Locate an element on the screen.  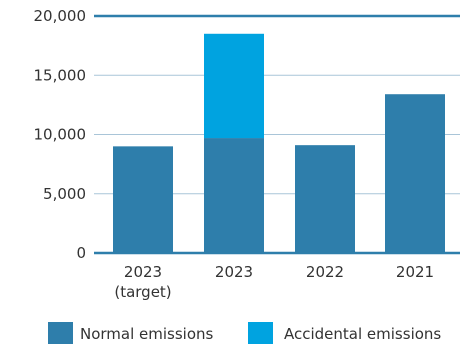
x-axis-category-labels: 2023 (target) 2023 2022 2021 is located at coordinates (274, 282).